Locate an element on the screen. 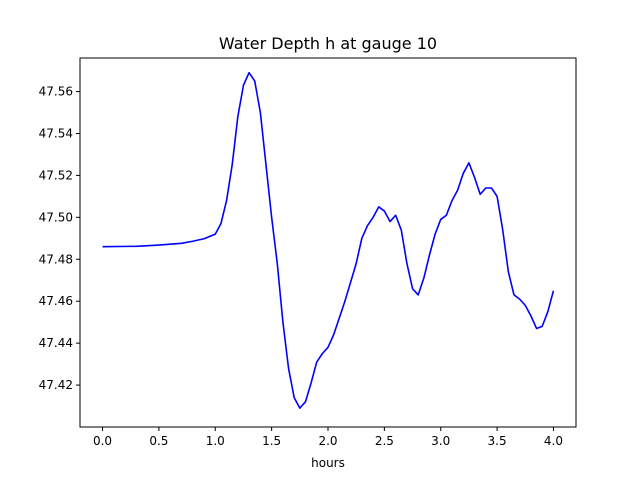 This screenshot has height=480, width=640. y-tick-label: 47.52 is located at coordinates (56, 175).